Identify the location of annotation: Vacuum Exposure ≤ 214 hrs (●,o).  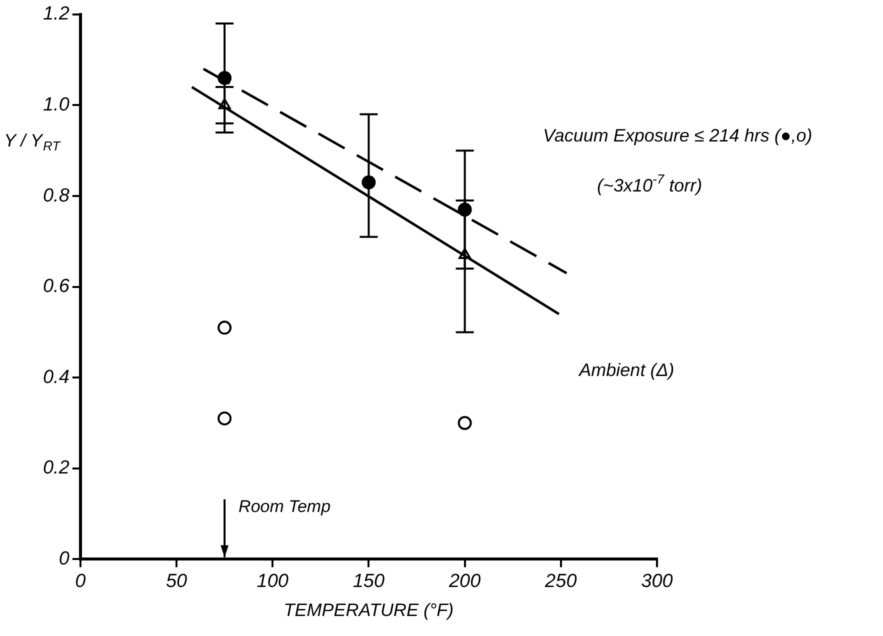
(677, 135).